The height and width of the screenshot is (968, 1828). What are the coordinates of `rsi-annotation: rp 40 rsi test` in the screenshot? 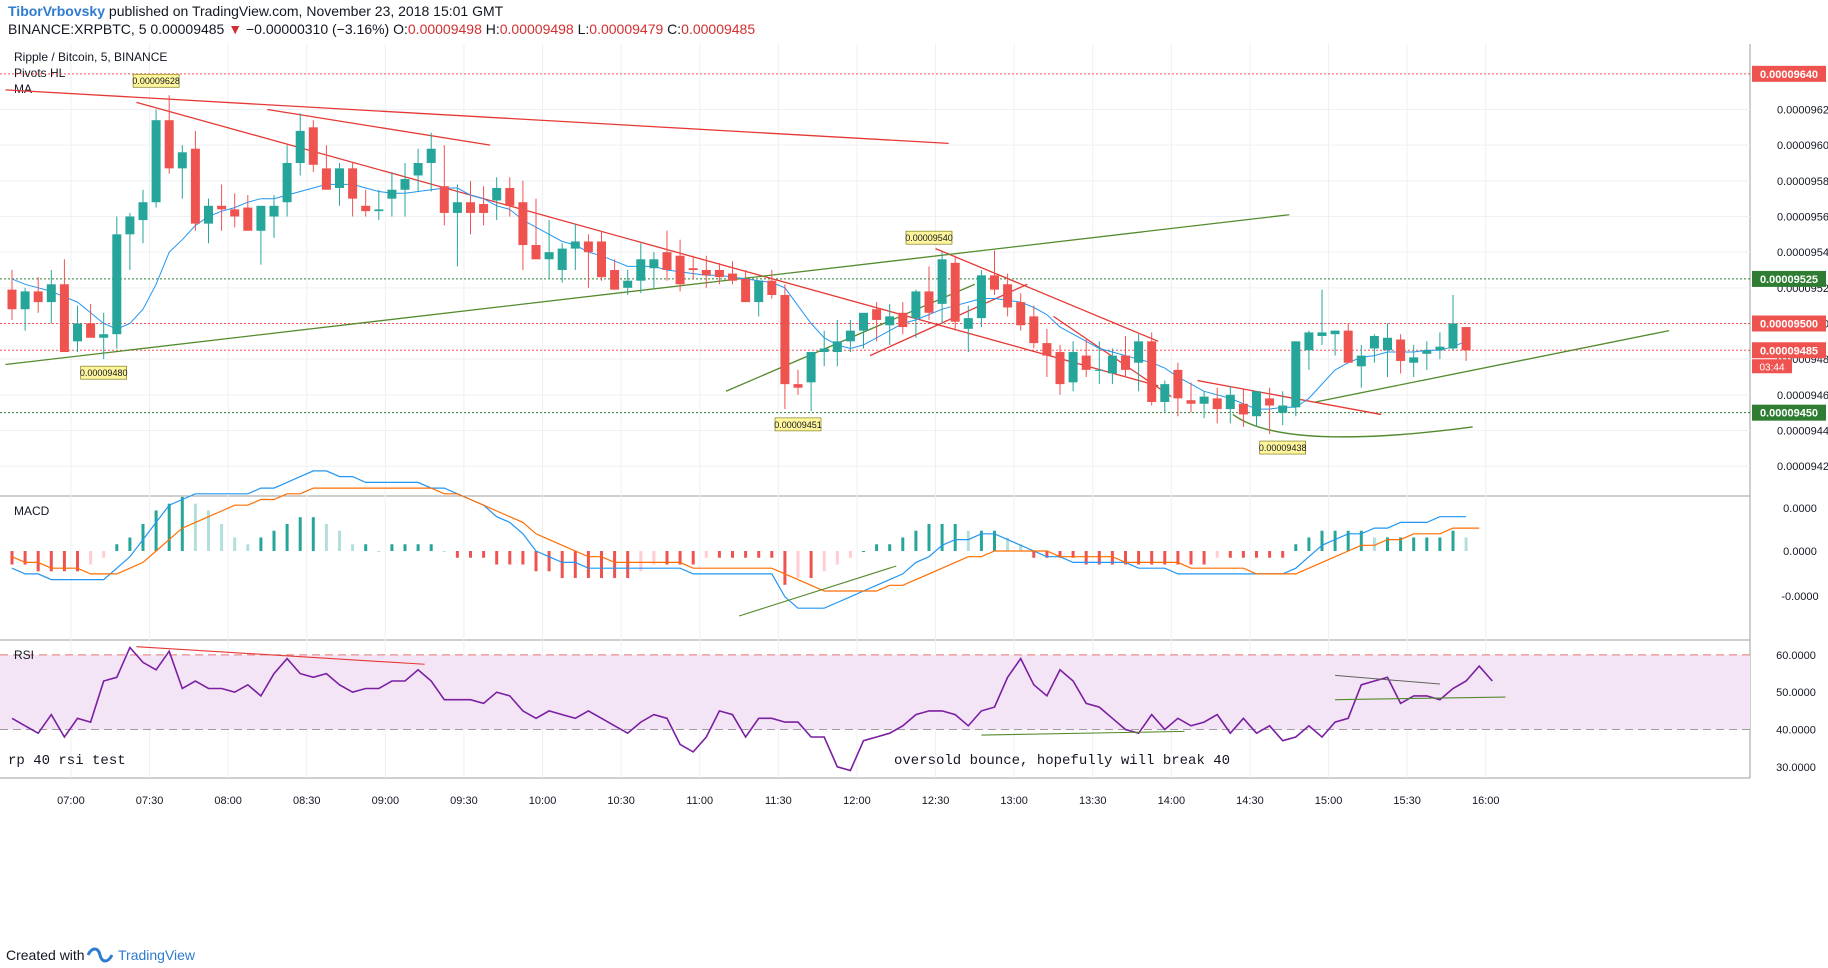 It's located at (67, 761).